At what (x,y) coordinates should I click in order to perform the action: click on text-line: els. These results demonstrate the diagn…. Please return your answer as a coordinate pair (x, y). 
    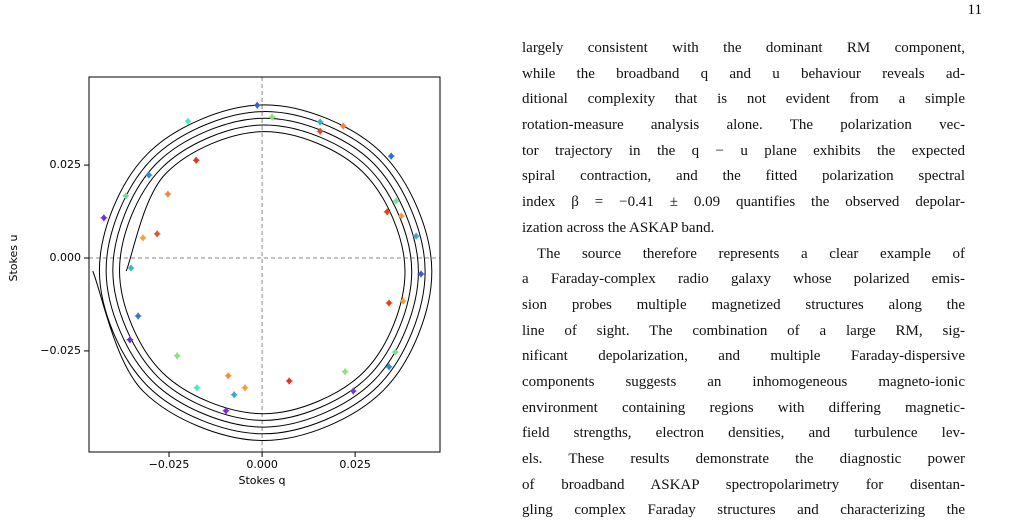
    Looking at the image, I should click on (743, 459).